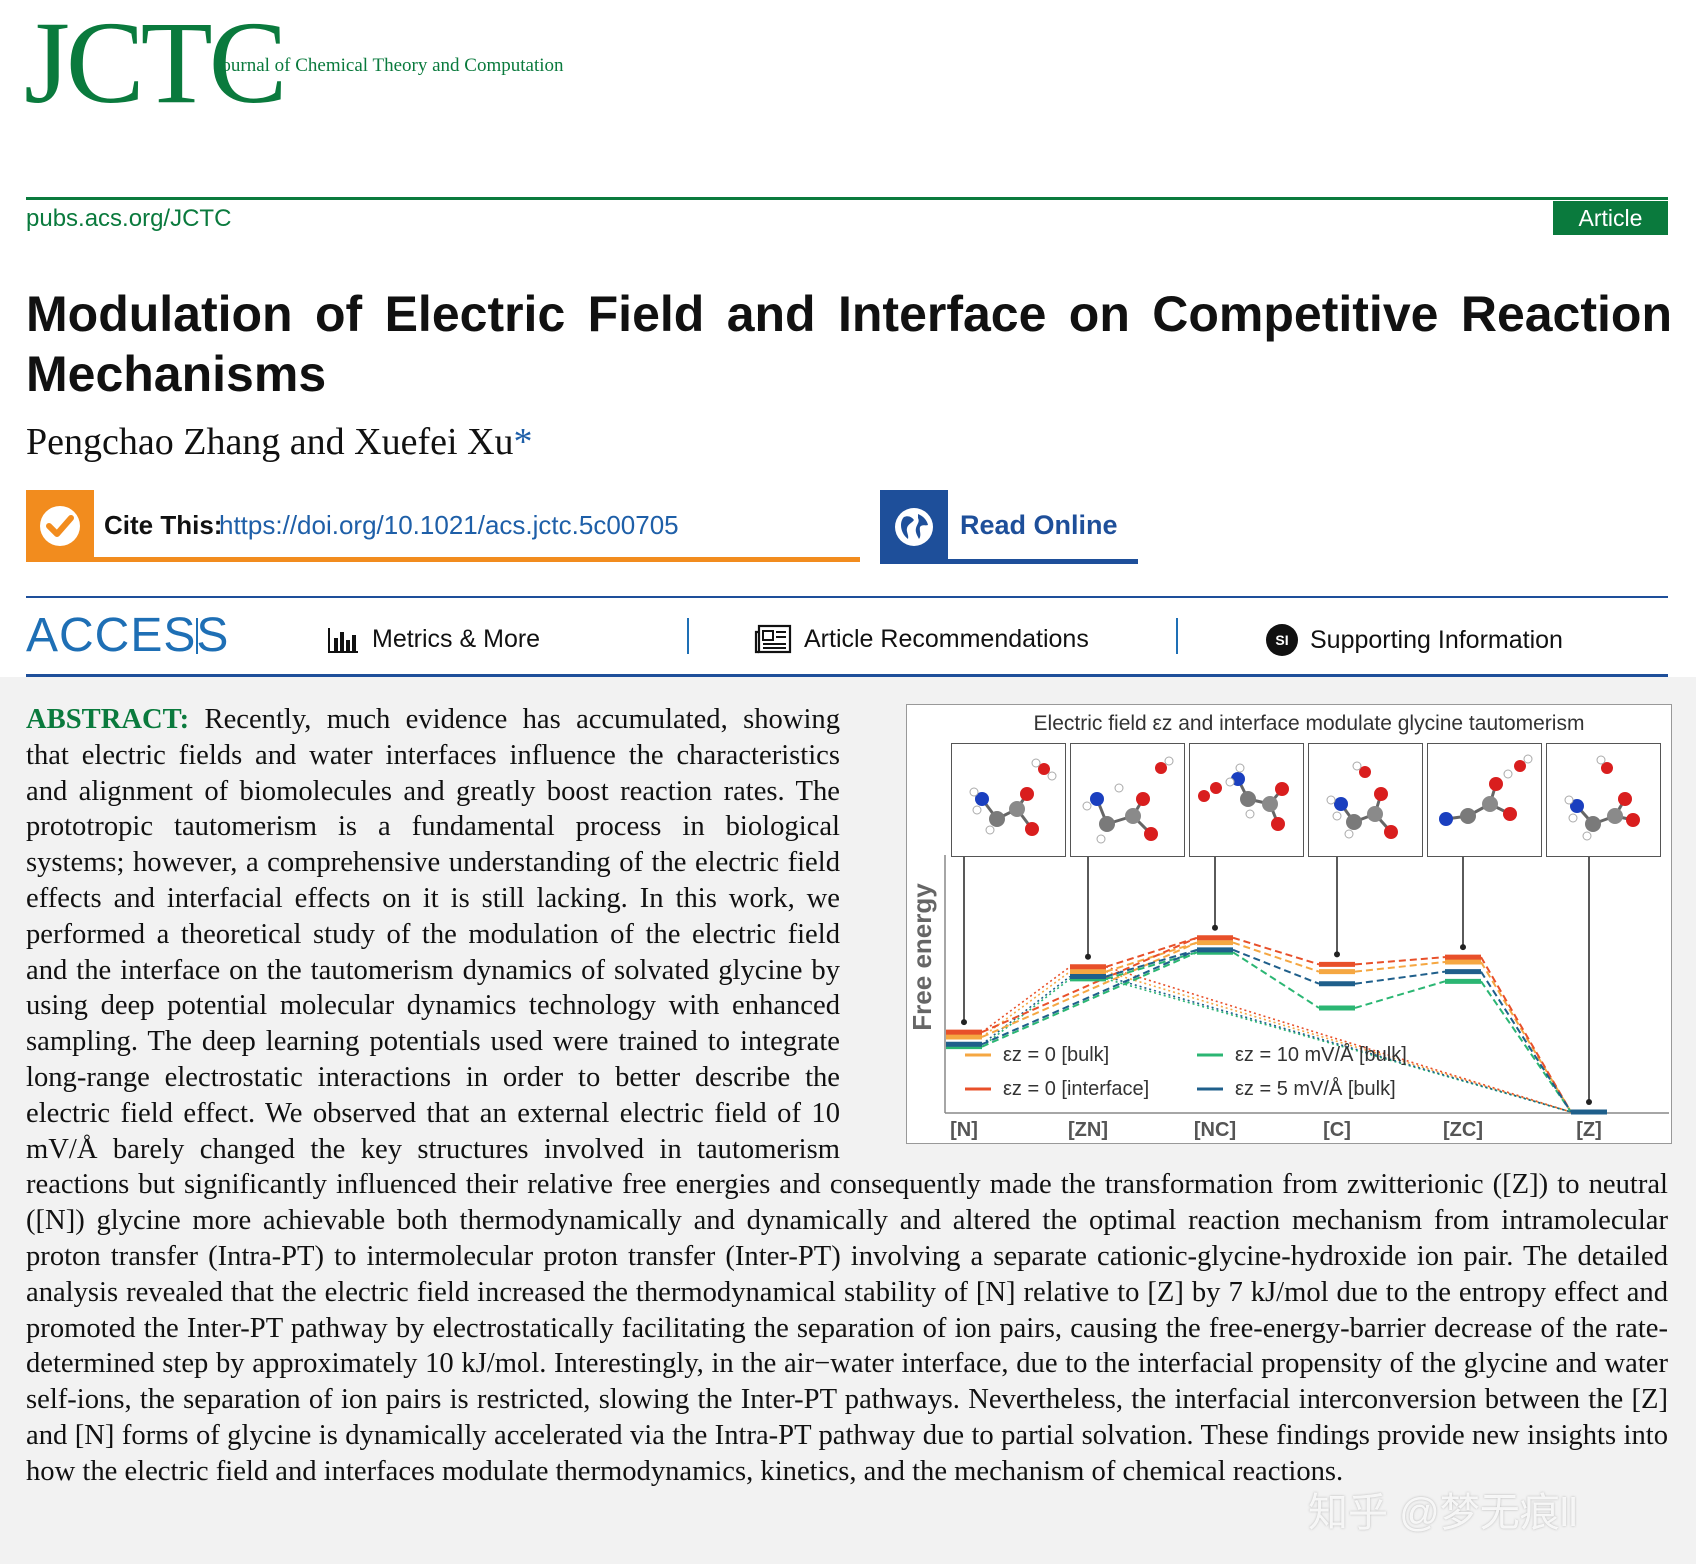 Image resolution: width=1696 pixels, height=1564 pixels. I want to click on bar-chart-icon, so click(343, 640).